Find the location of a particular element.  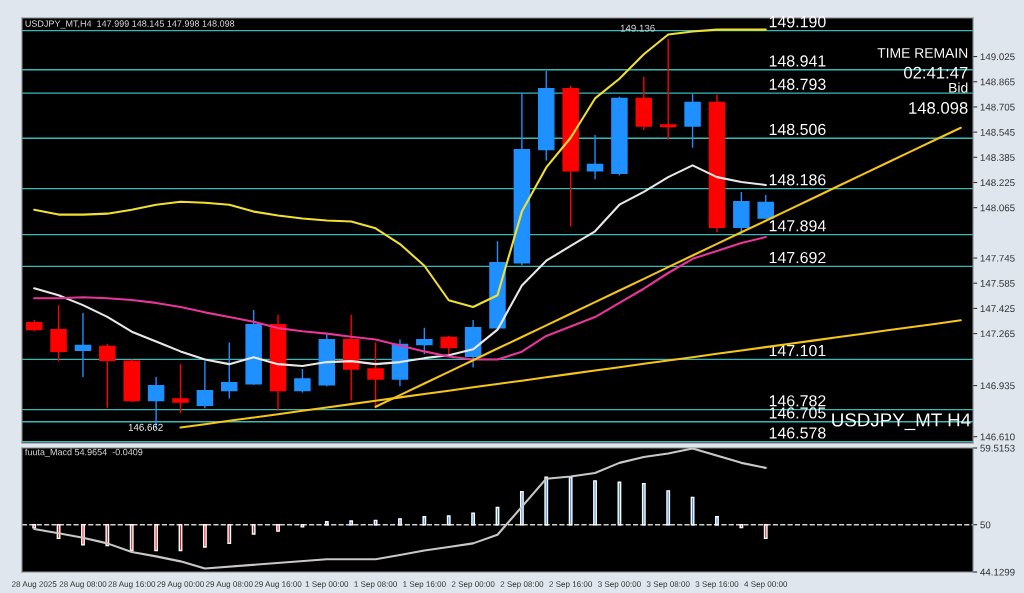

chart-title: fuuta_Macd 54.9654 -0.0409 is located at coordinates (83, 452).